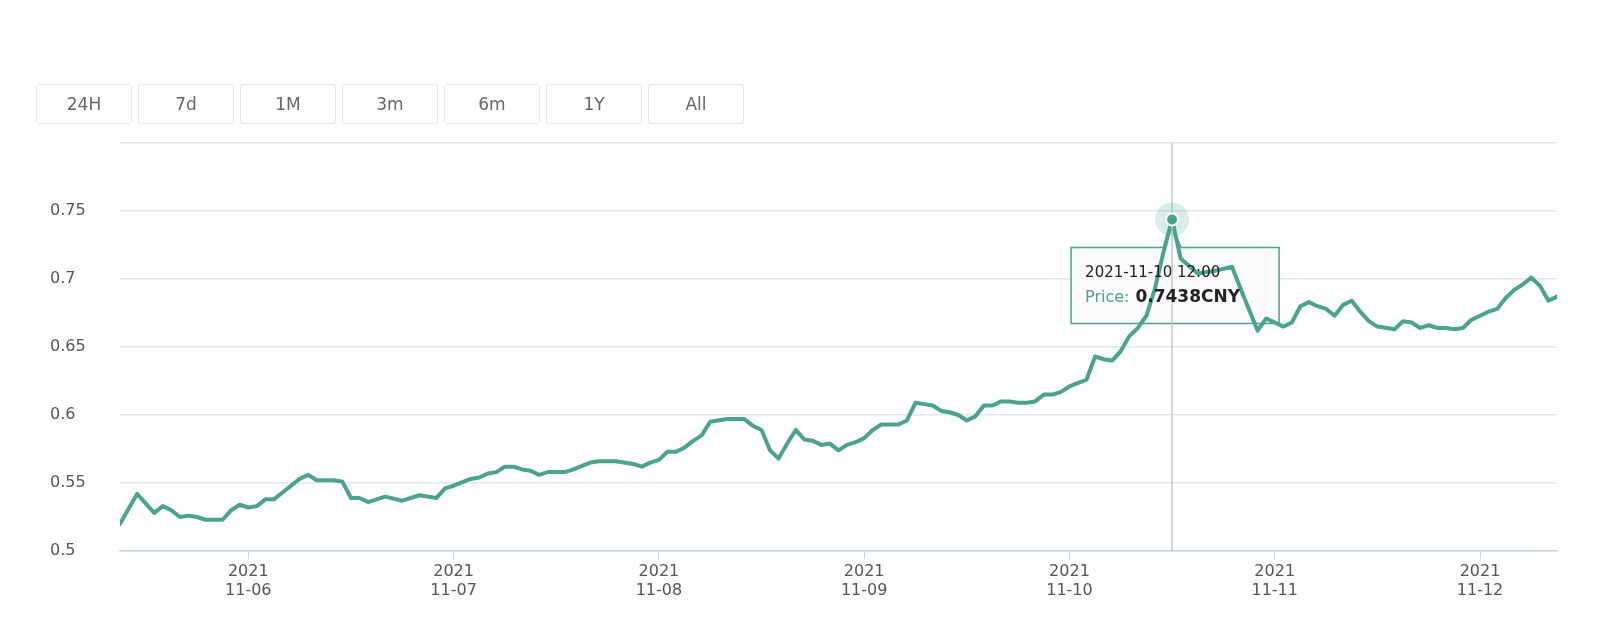 The height and width of the screenshot is (641, 1600). What do you see at coordinates (68, 346) in the screenshot?
I see `y-tick-label: 0.65` at bounding box center [68, 346].